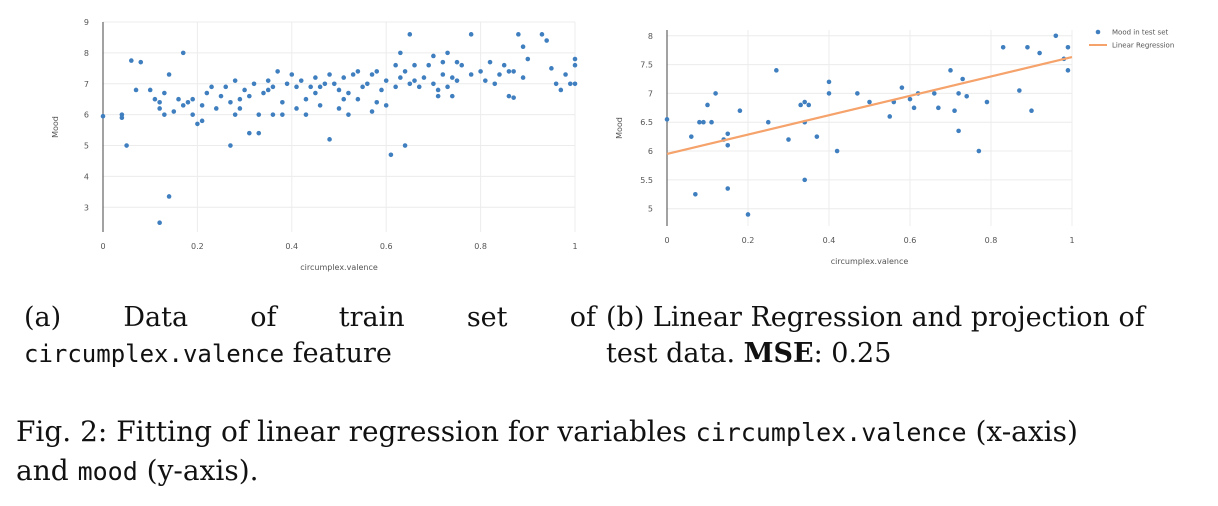 This screenshot has width=1218, height=506. Describe the element at coordinates (778, 353) in the screenshot. I see `caption-b-bold: MSE` at that location.